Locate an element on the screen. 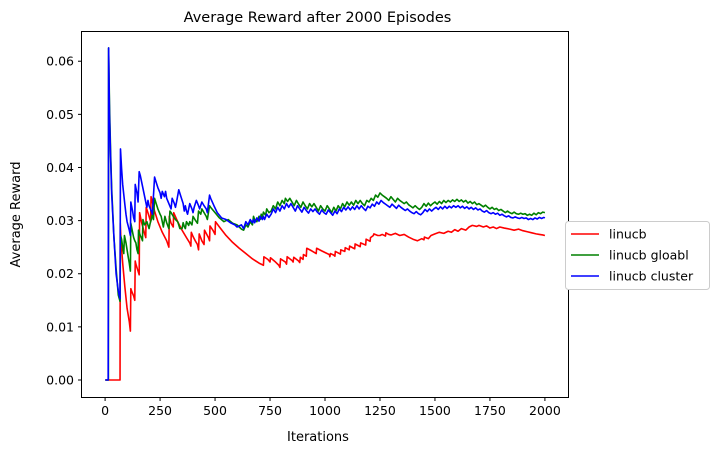 Image resolution: width=718 pixels, height=453 pixels. legend: linucb linucb gloabl linucb cluster is located at coordinates (637, 255).